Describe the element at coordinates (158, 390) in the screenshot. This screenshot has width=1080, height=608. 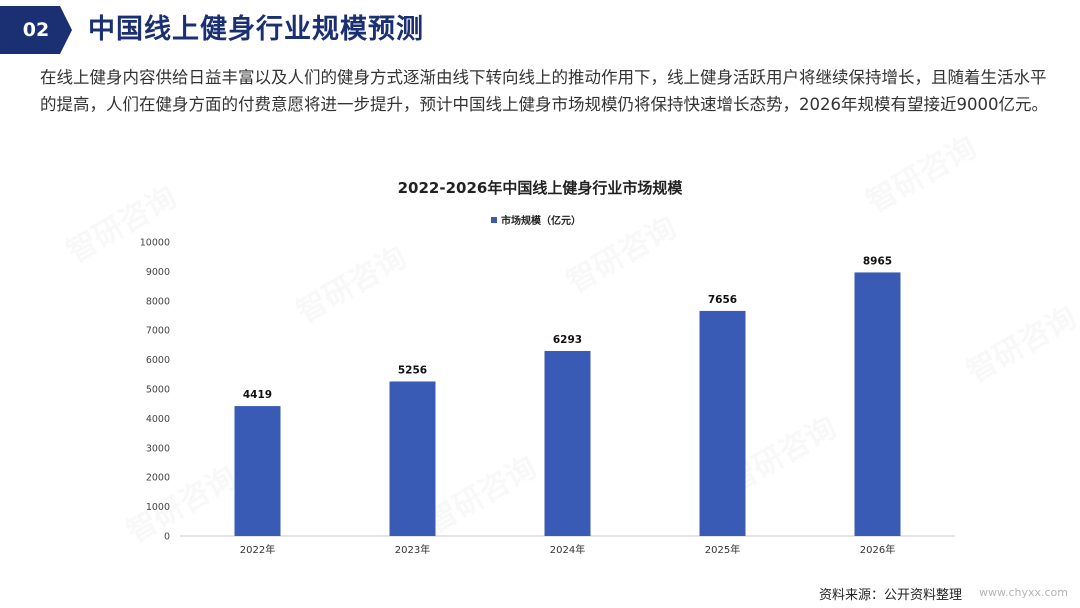
I see `y-tick-label: 5000` at that location.